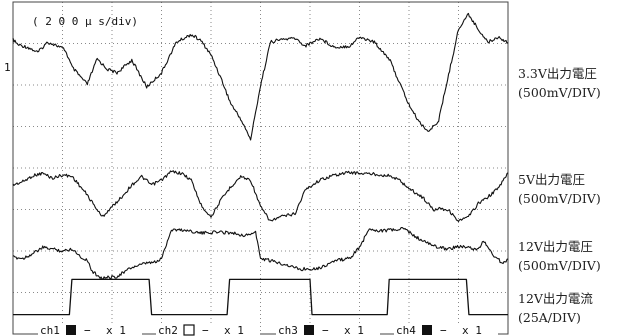  I want to click on channel-status-ch2: ch2 − x 1, so click(208, 329).